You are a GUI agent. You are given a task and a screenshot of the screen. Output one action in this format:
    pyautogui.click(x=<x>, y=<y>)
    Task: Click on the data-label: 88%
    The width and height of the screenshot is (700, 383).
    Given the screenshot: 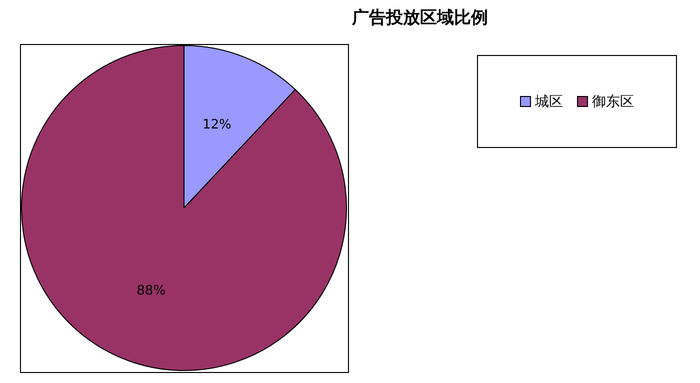 What is the action you would take?
    pyautogui.click(x=151, y=290)
    